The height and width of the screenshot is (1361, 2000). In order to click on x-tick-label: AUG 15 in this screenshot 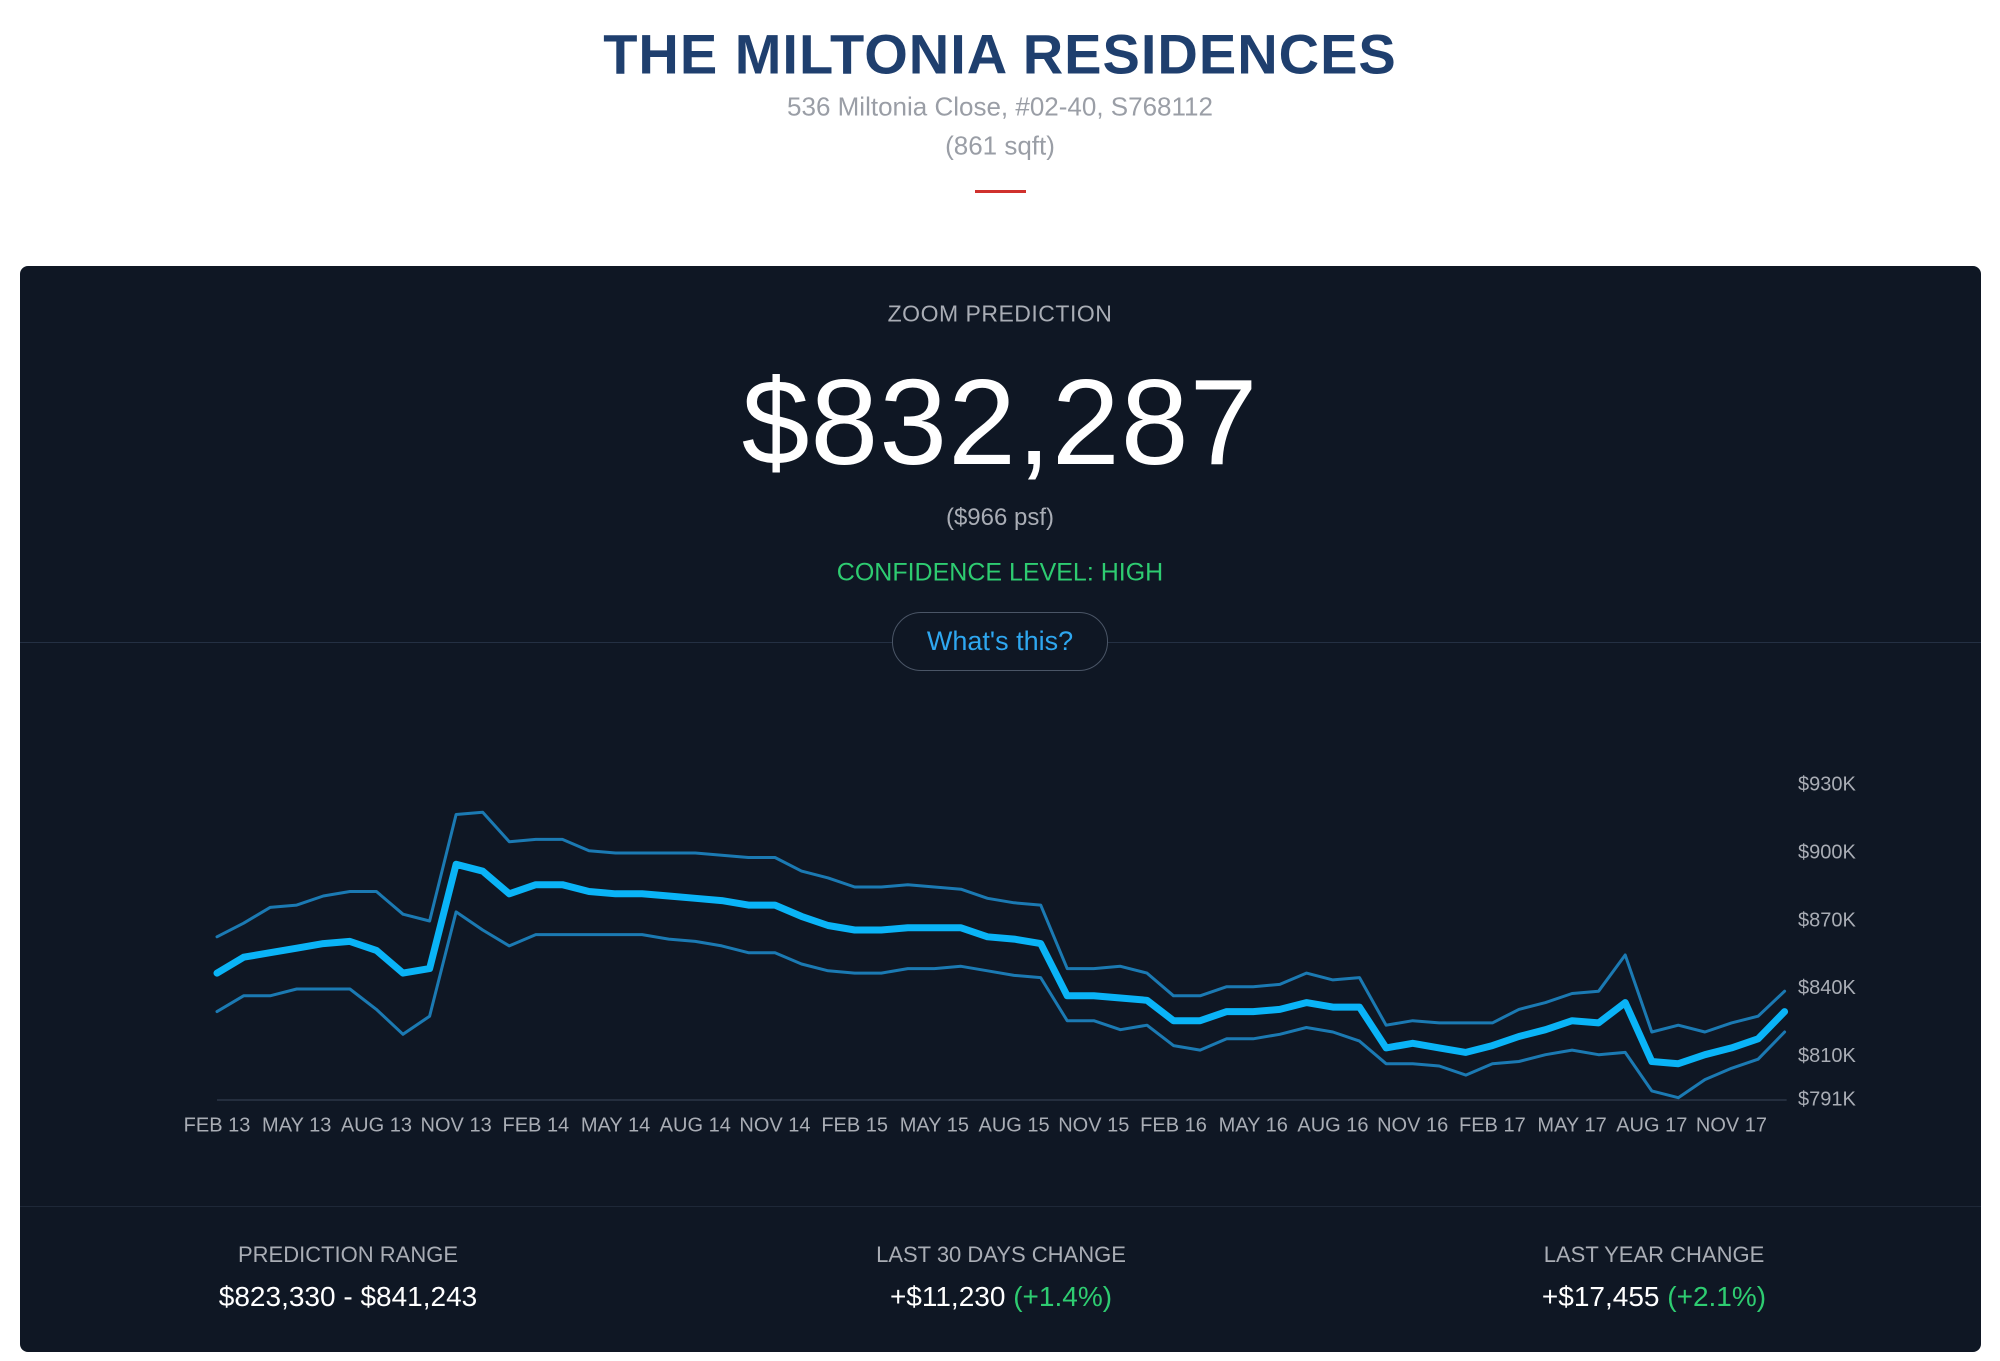, I will do `click(1014, 1125)`.